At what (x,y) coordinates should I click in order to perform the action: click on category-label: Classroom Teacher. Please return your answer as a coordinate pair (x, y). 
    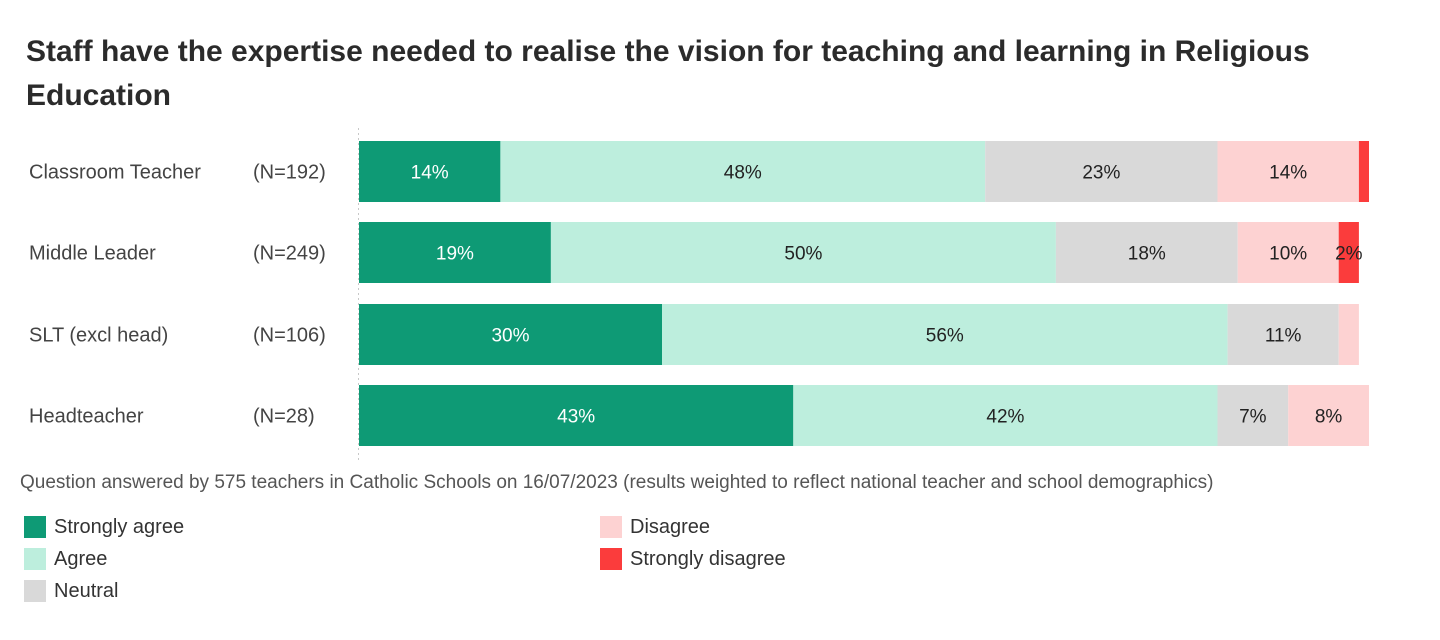
    Looking at the image, I should click on (115, 173).